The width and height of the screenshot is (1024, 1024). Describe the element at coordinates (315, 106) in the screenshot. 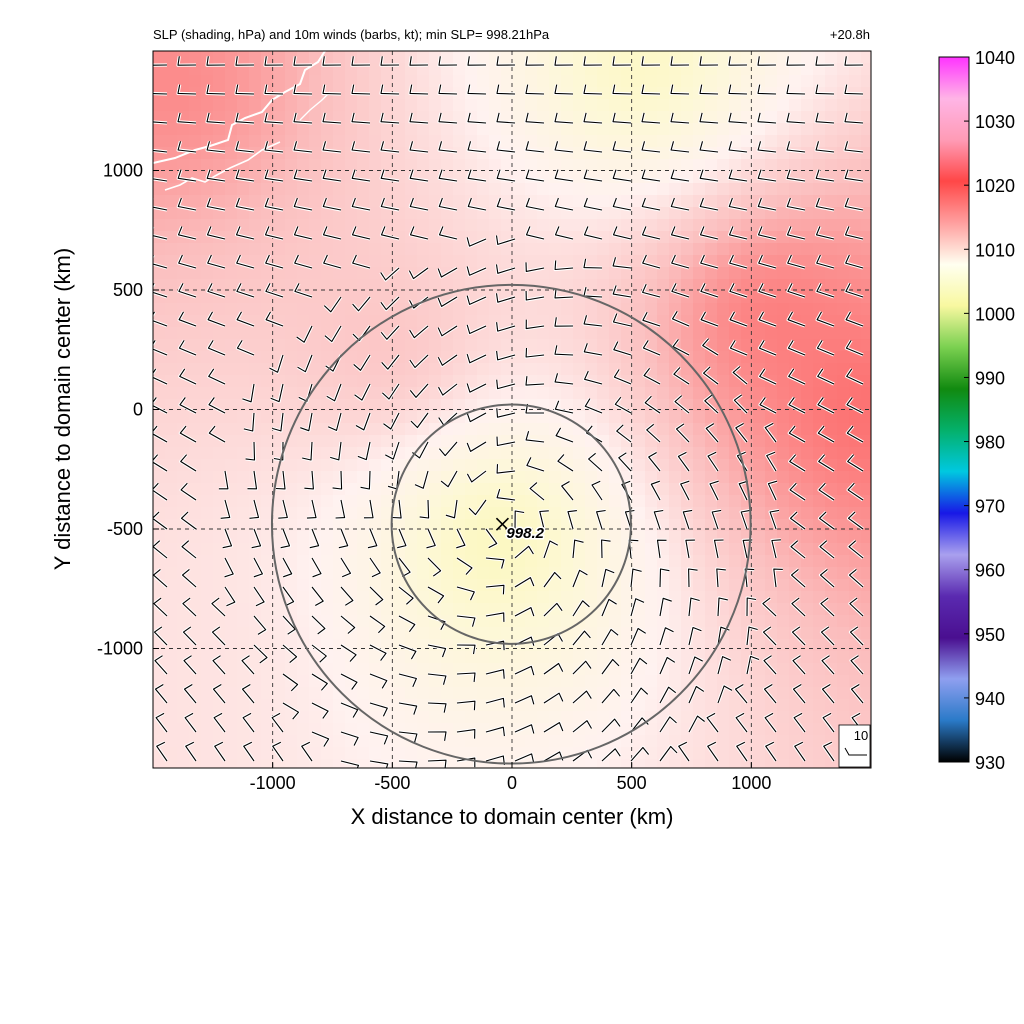

I see `coastline-island` at that location.